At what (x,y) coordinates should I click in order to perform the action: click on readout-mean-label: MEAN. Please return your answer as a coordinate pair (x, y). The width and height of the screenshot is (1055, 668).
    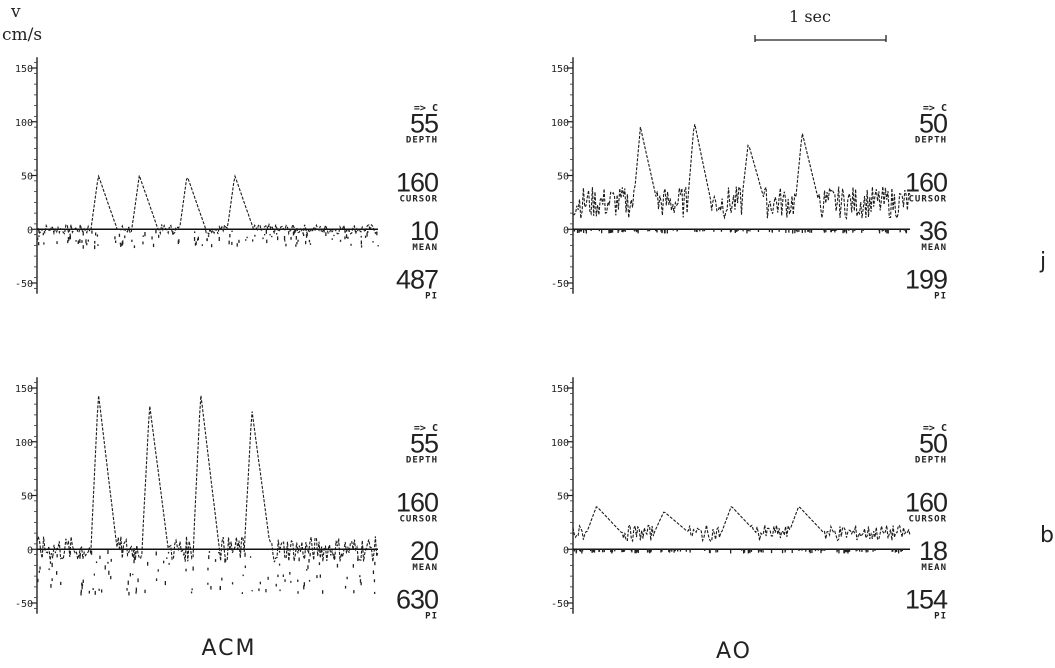
    Looking at the image, I should click on (425, 568).